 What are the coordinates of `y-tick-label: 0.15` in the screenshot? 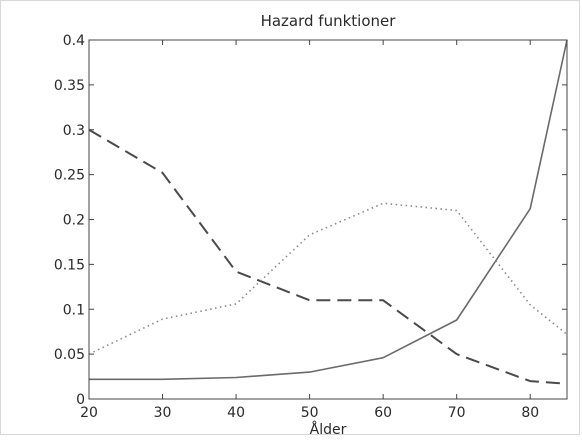 It's located at (69, 265).